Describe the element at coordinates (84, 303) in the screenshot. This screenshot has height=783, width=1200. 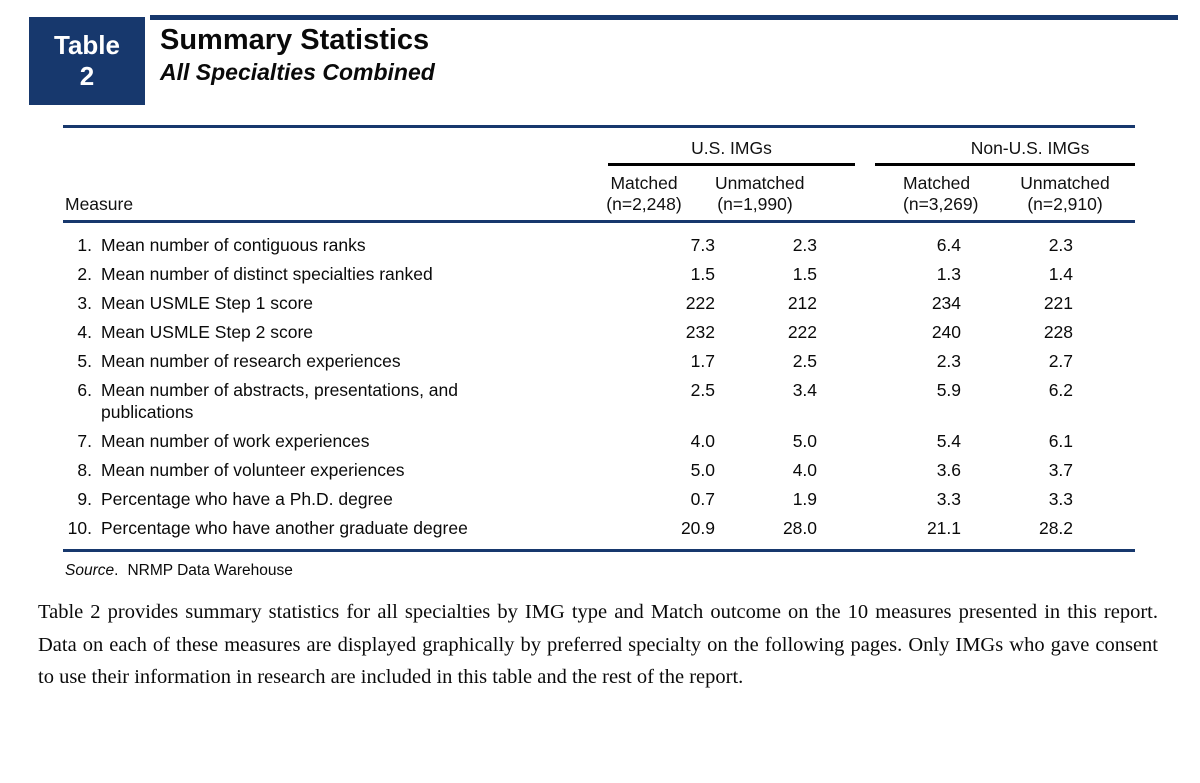
I see `row-number: 3.` at that location.